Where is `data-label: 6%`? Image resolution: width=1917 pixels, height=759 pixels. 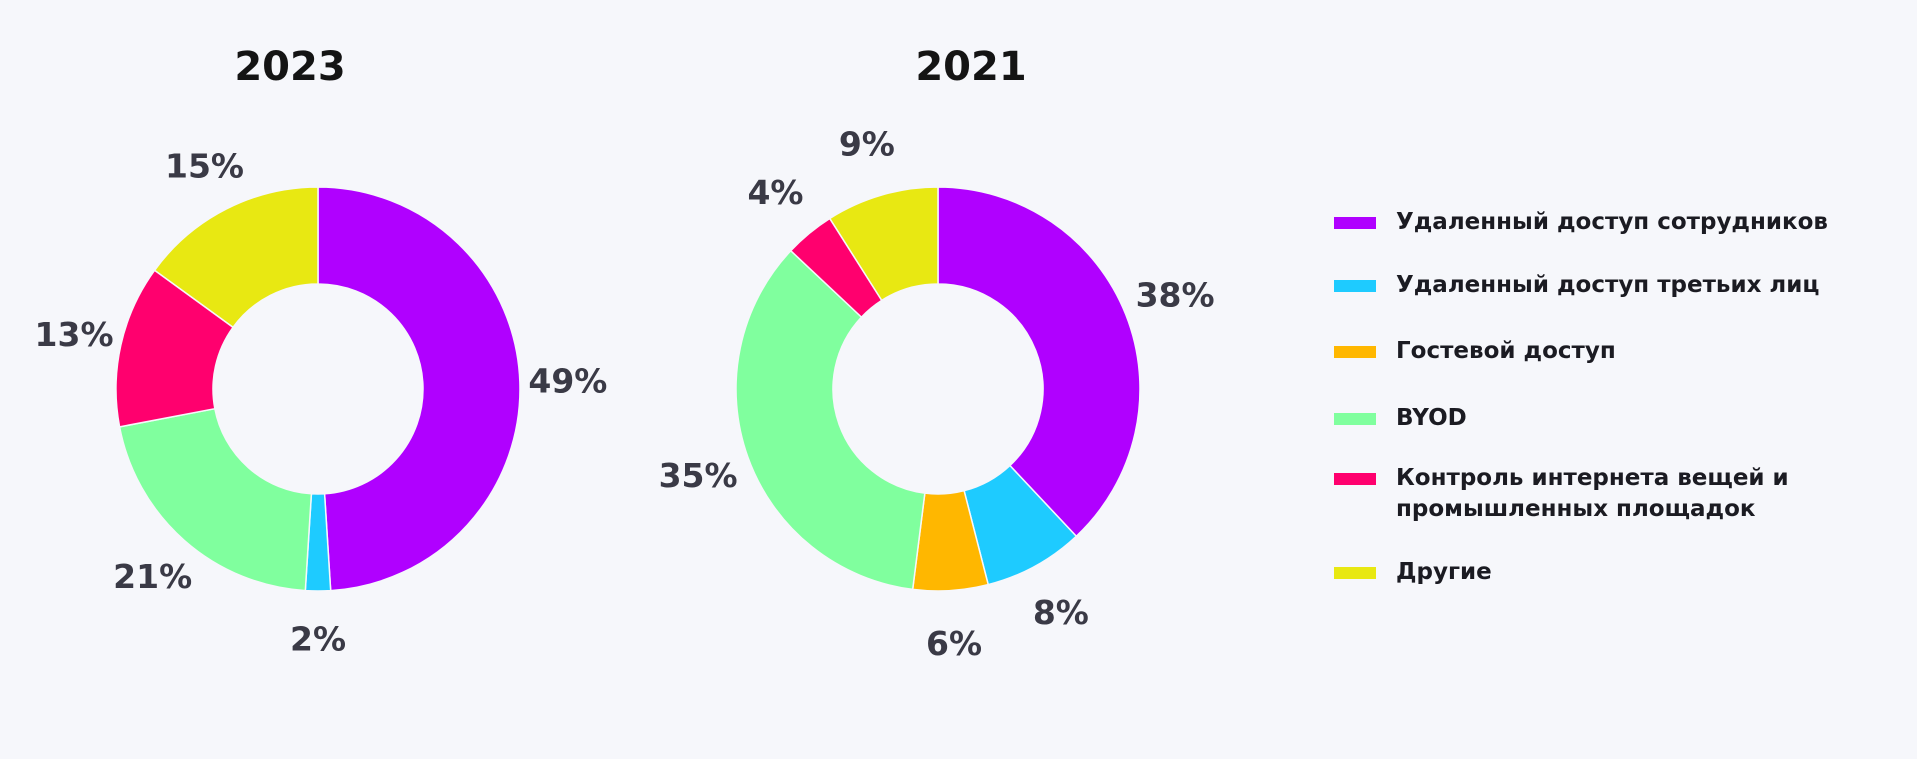 data-label: 6% is located at coordinates (954, 643).